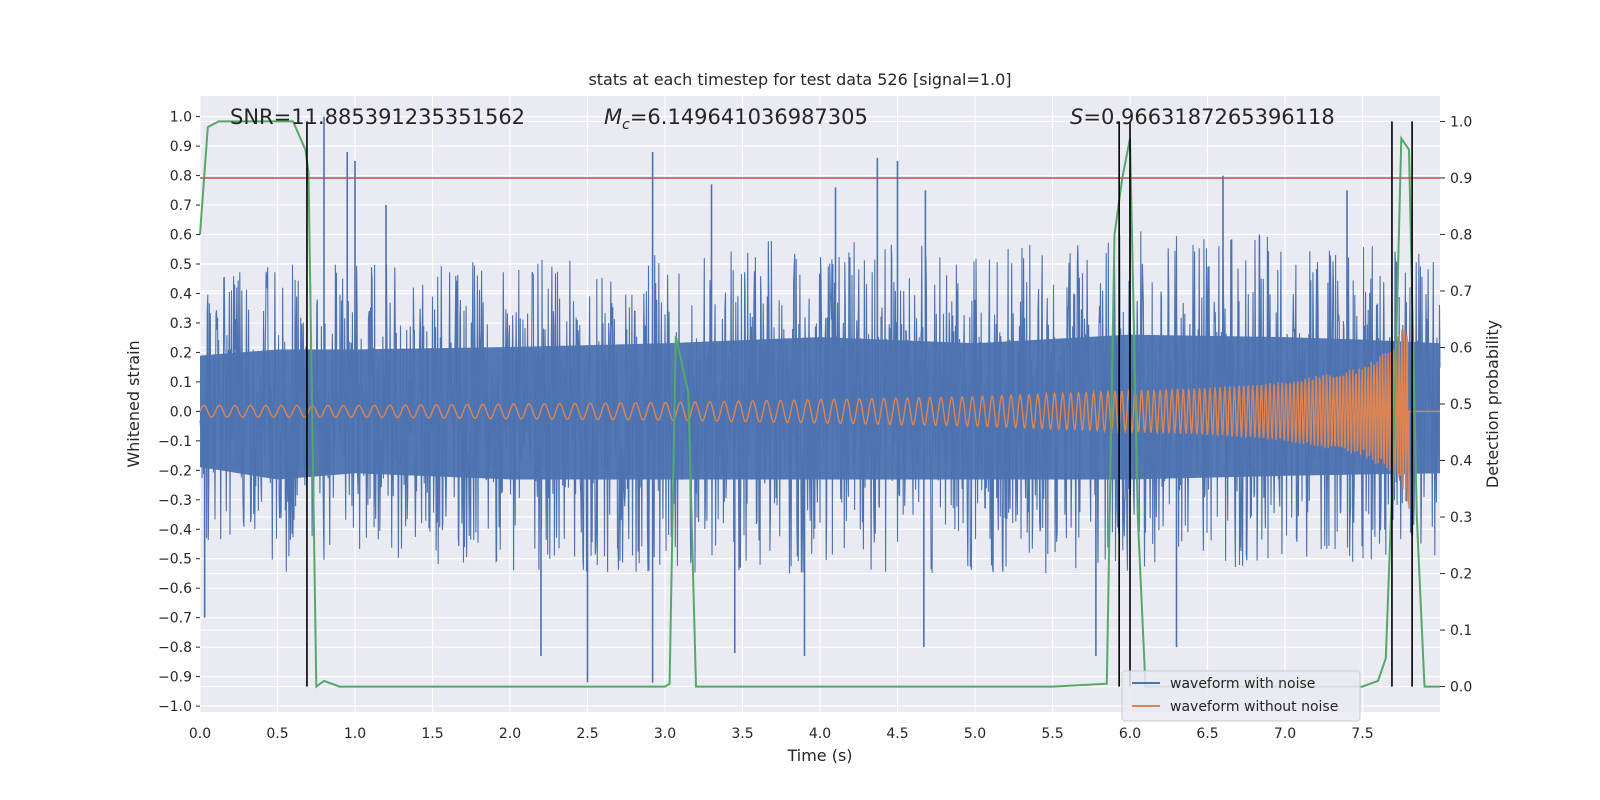 This screenshot has height=800, width=1600. What do you see at coordinates (1461, 631) in the screenshot?
I see `y2-tick-label: 0.1` at bounding box center [1461, 631].